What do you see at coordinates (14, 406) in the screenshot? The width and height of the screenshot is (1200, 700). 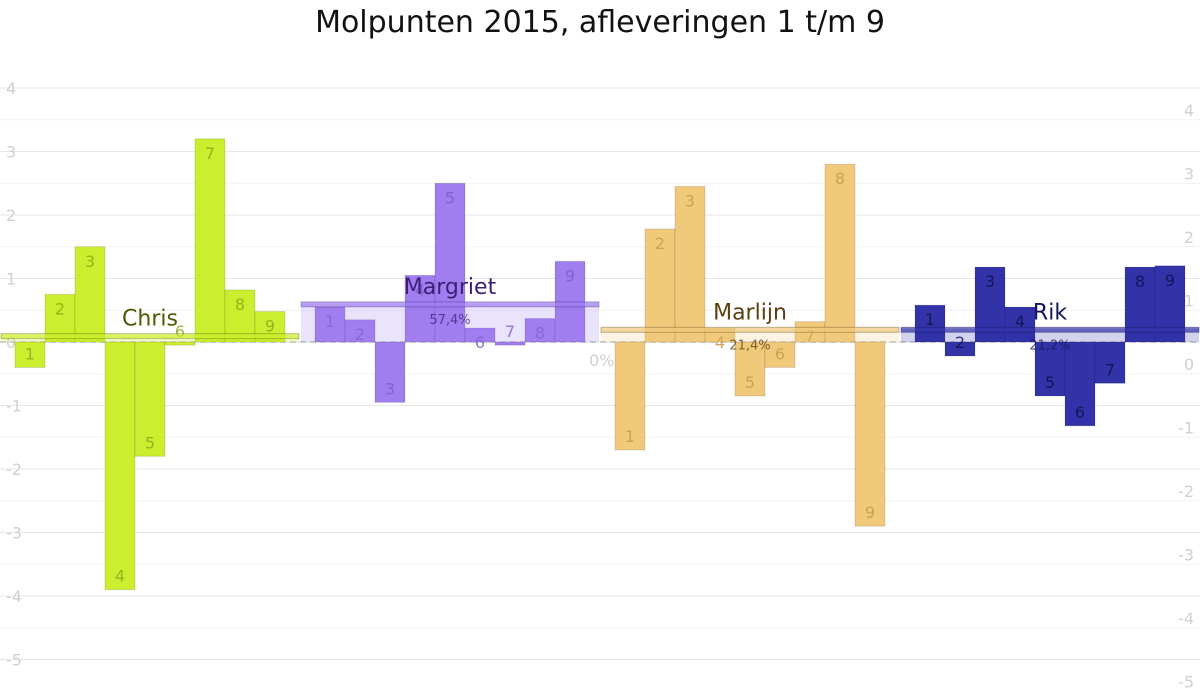 I see `y-tick-left: -1` at bounding box center [14, 406].